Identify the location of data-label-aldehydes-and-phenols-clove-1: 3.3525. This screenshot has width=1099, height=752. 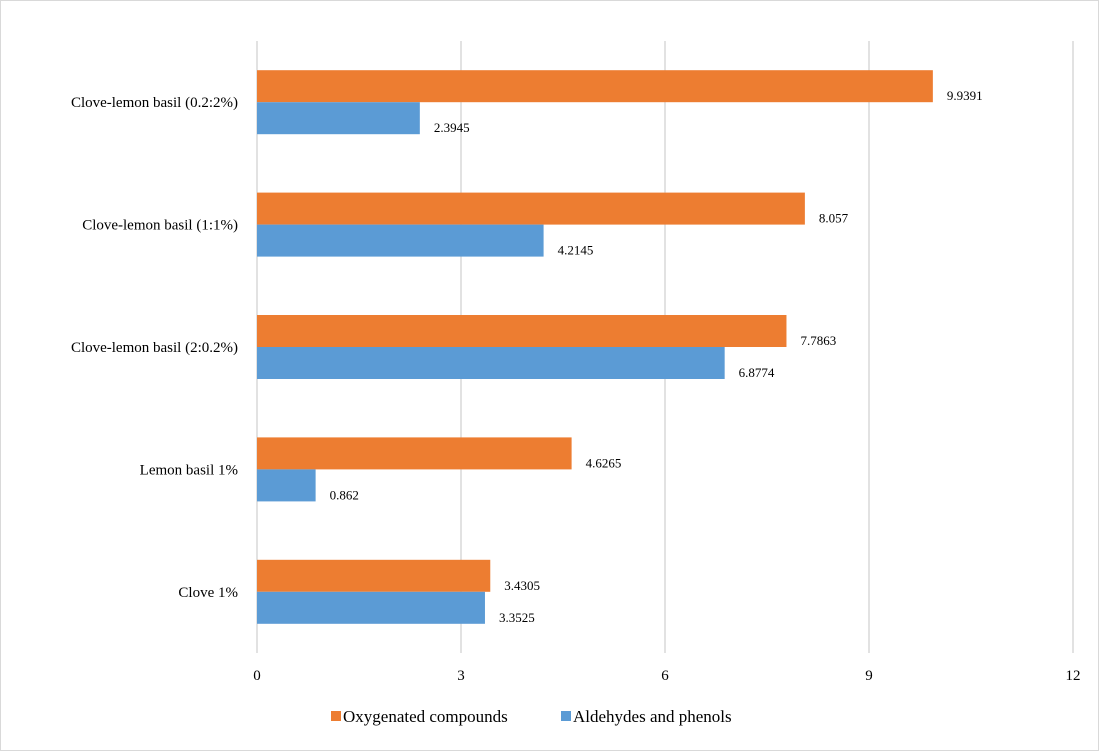
(517, 617).